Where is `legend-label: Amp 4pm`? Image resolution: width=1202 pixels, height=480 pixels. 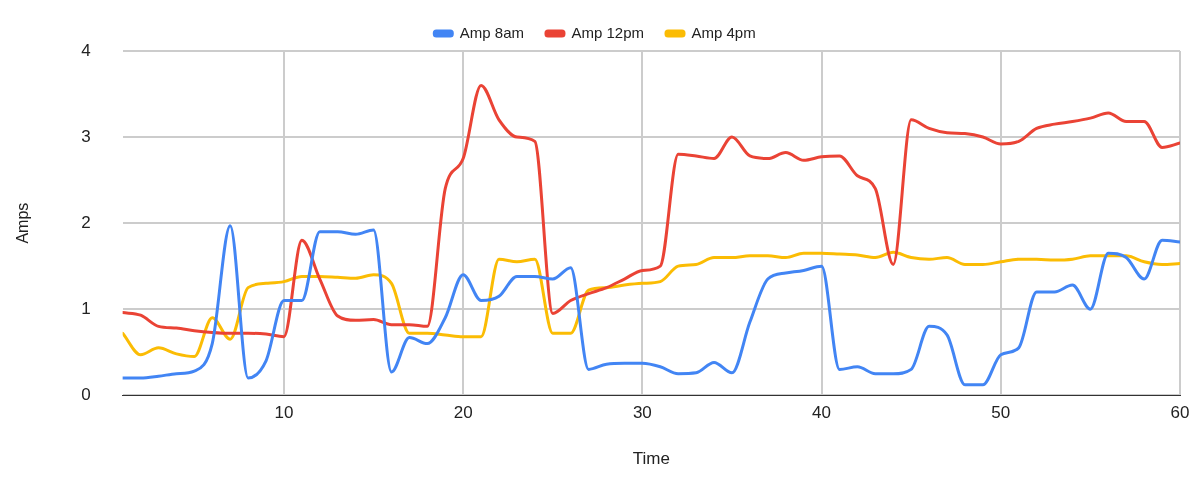 legend-label: Amp 4pm is located at coordinates (723, 32).